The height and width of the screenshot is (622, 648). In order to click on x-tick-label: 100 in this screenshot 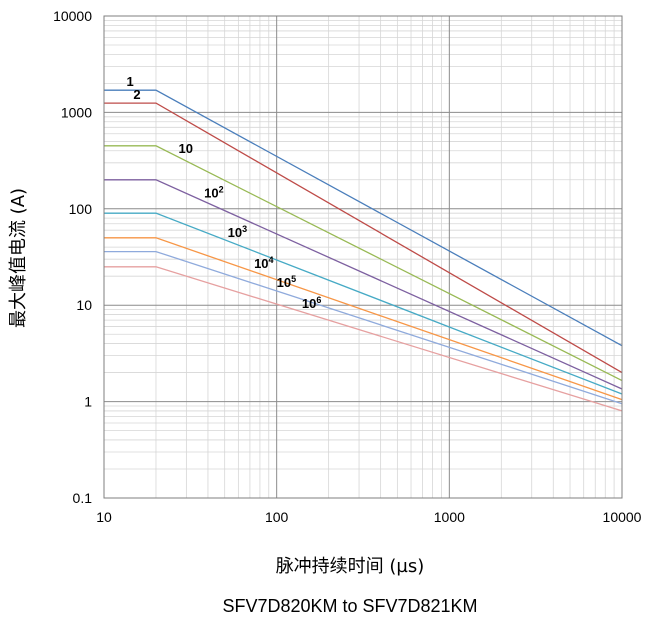, I will do `click(277, 517)`.